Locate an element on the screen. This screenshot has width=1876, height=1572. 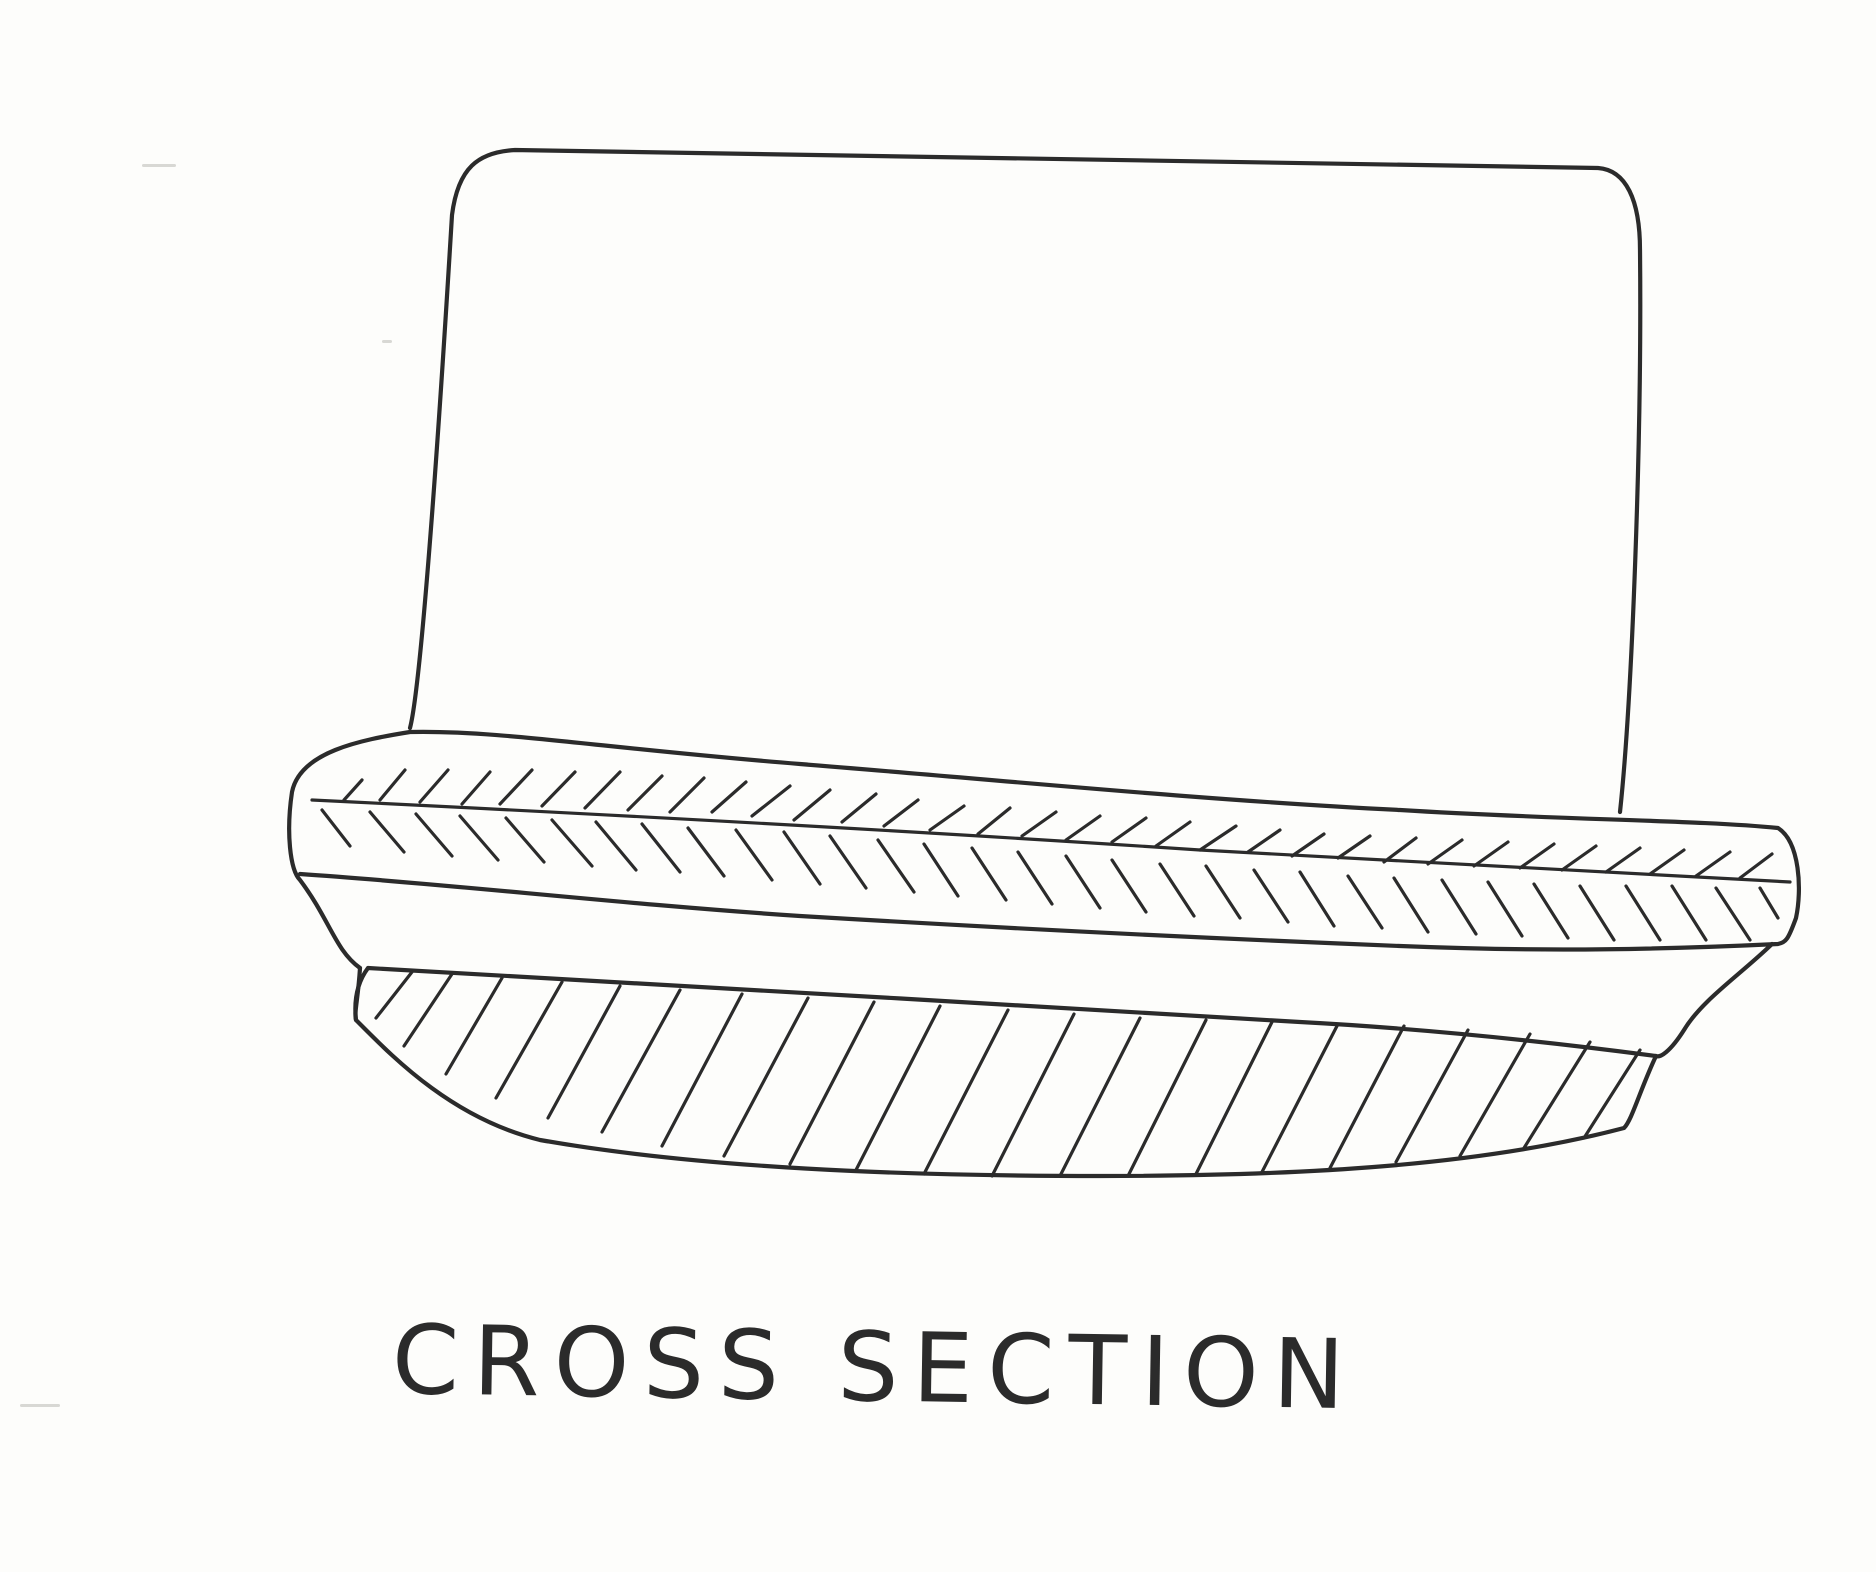
upper-band-outline is located at coordinates (1044, 850).